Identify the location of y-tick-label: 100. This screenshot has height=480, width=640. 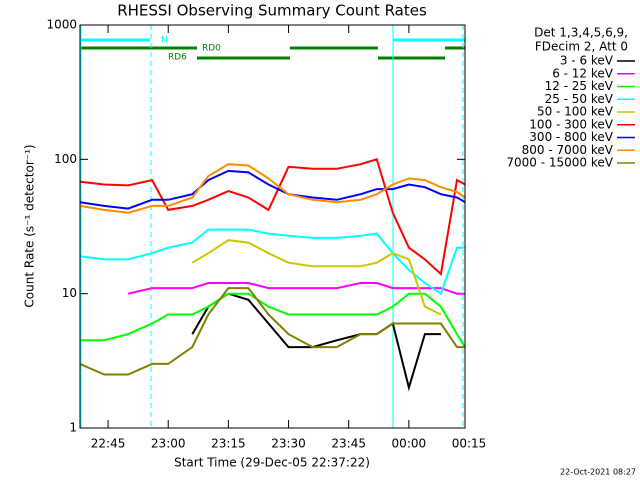
(65, 159).